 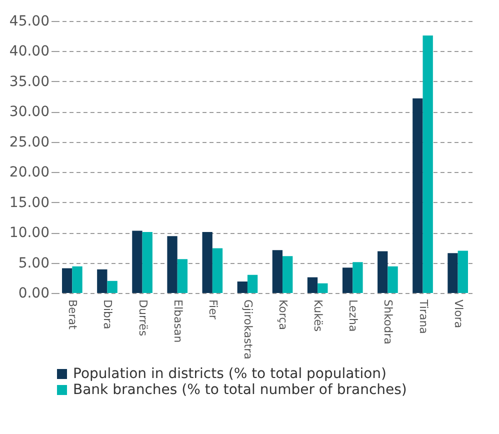 I want to click on y-tick-label: 30.00, so click(x=29, y=112).